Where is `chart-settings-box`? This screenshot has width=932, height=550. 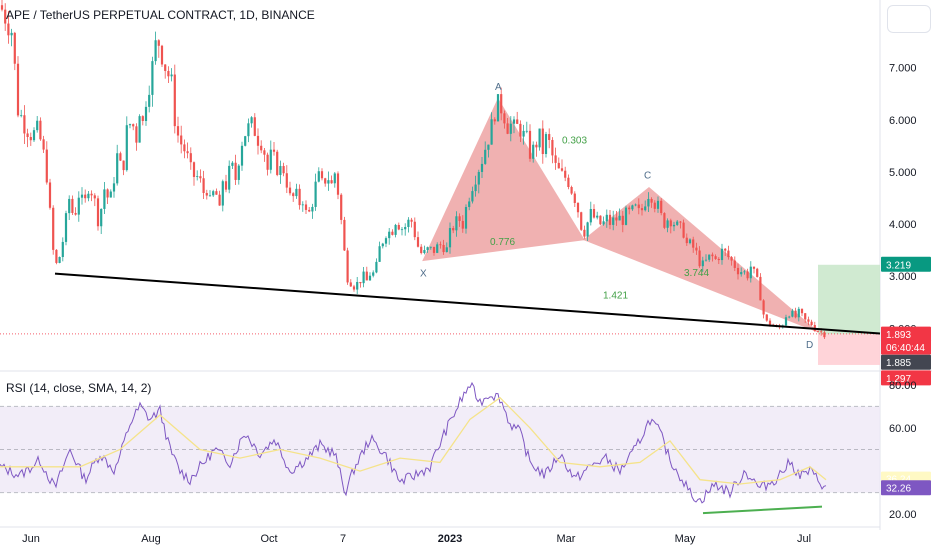 chart-settings-box is located at coordinates (909, 19).